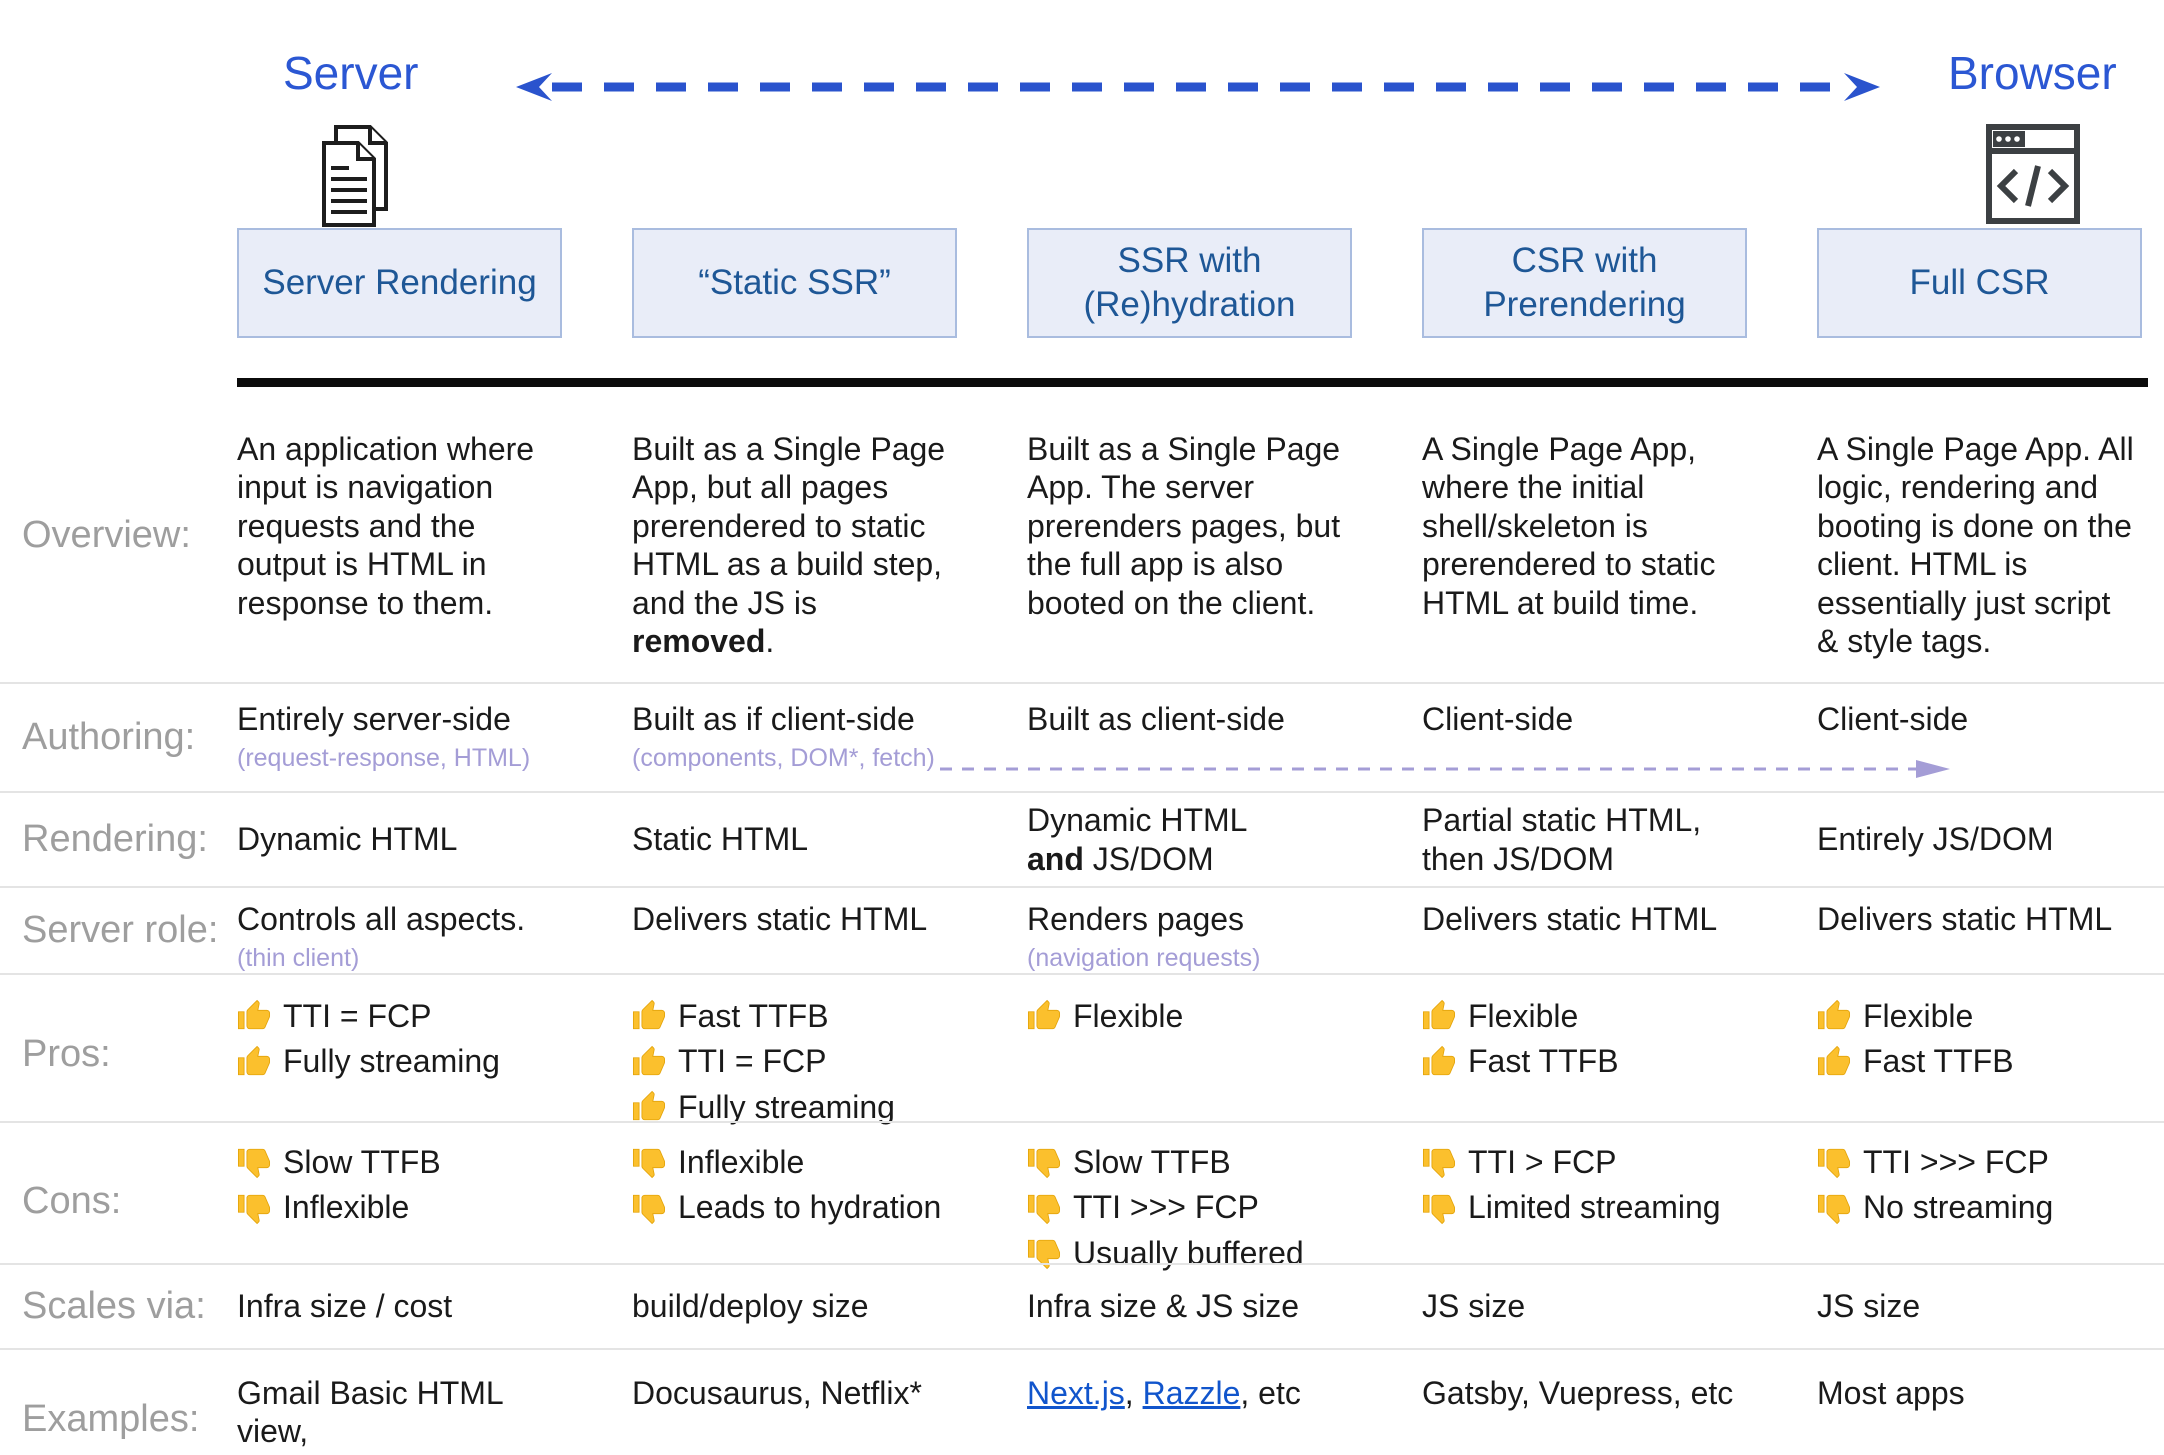 The image size is (2164, 1455). What do you see at coordinates (1978, 1207) in the screenshot?
I see `con-item: No streaming` at bounding box center [1978, 1207].